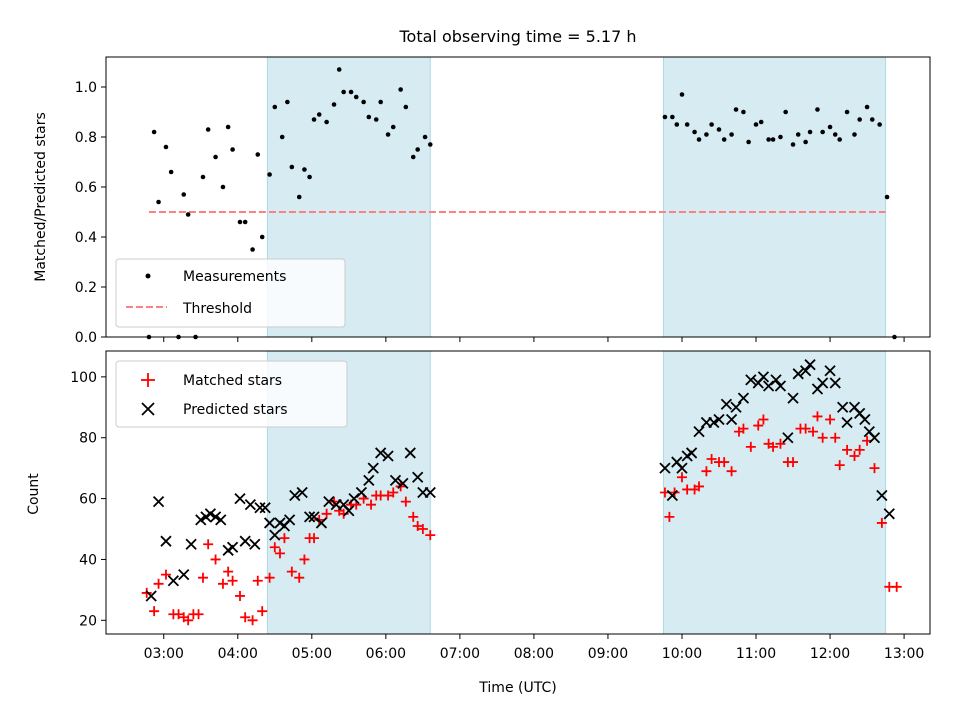 This screenshot has height=720, width=960. What do you see at coordinates (386, 654) in the screenshot?
I see `x-tick-label: 06:00` at bounding box center [386, 654].